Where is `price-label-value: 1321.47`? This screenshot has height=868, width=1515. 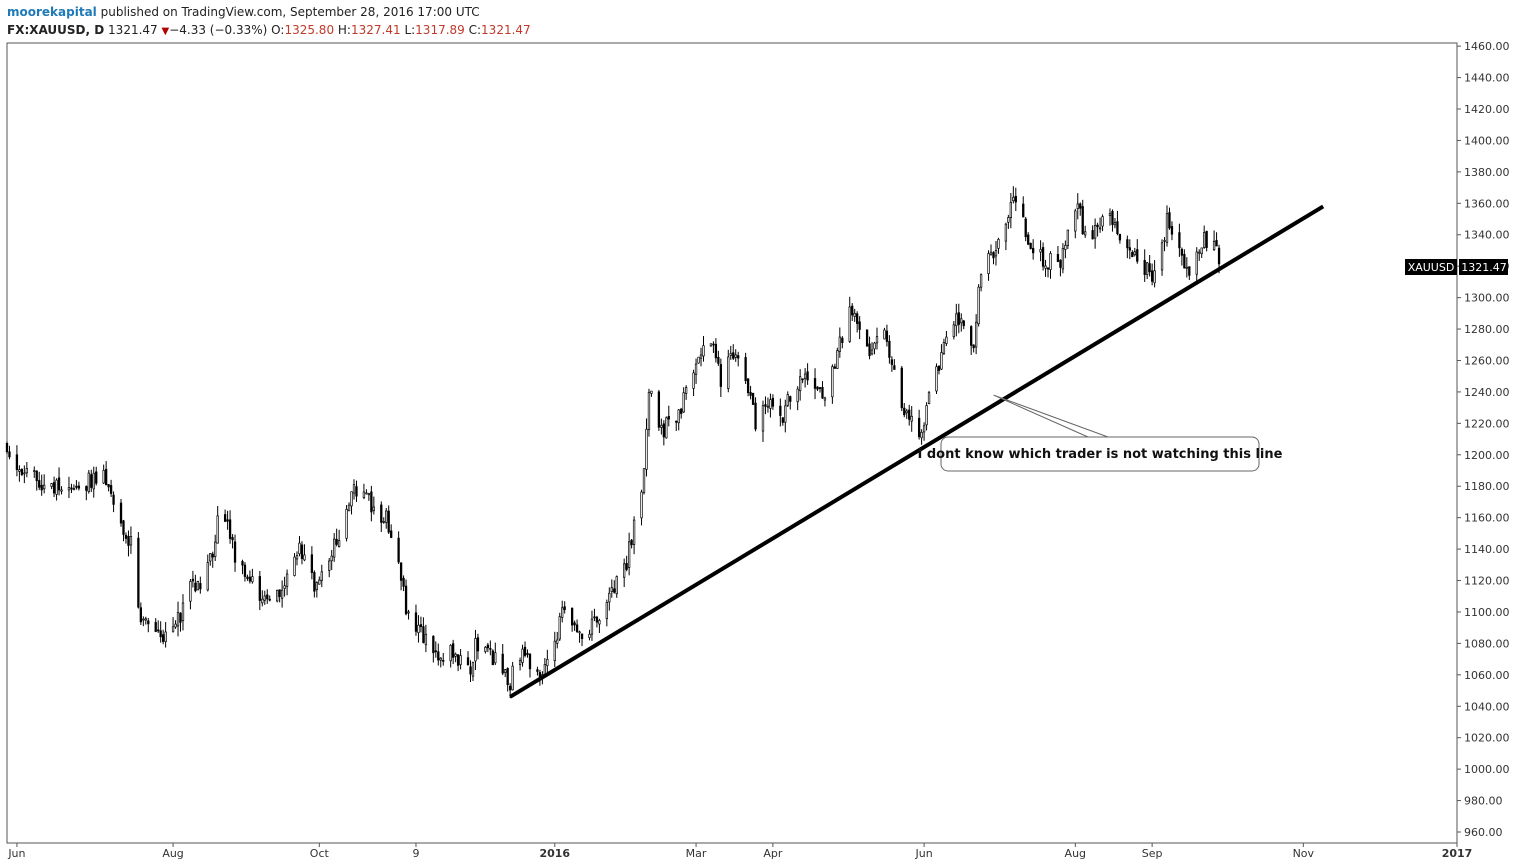
price-label-value: 1321.47 is located at coordinates (1484, 267).